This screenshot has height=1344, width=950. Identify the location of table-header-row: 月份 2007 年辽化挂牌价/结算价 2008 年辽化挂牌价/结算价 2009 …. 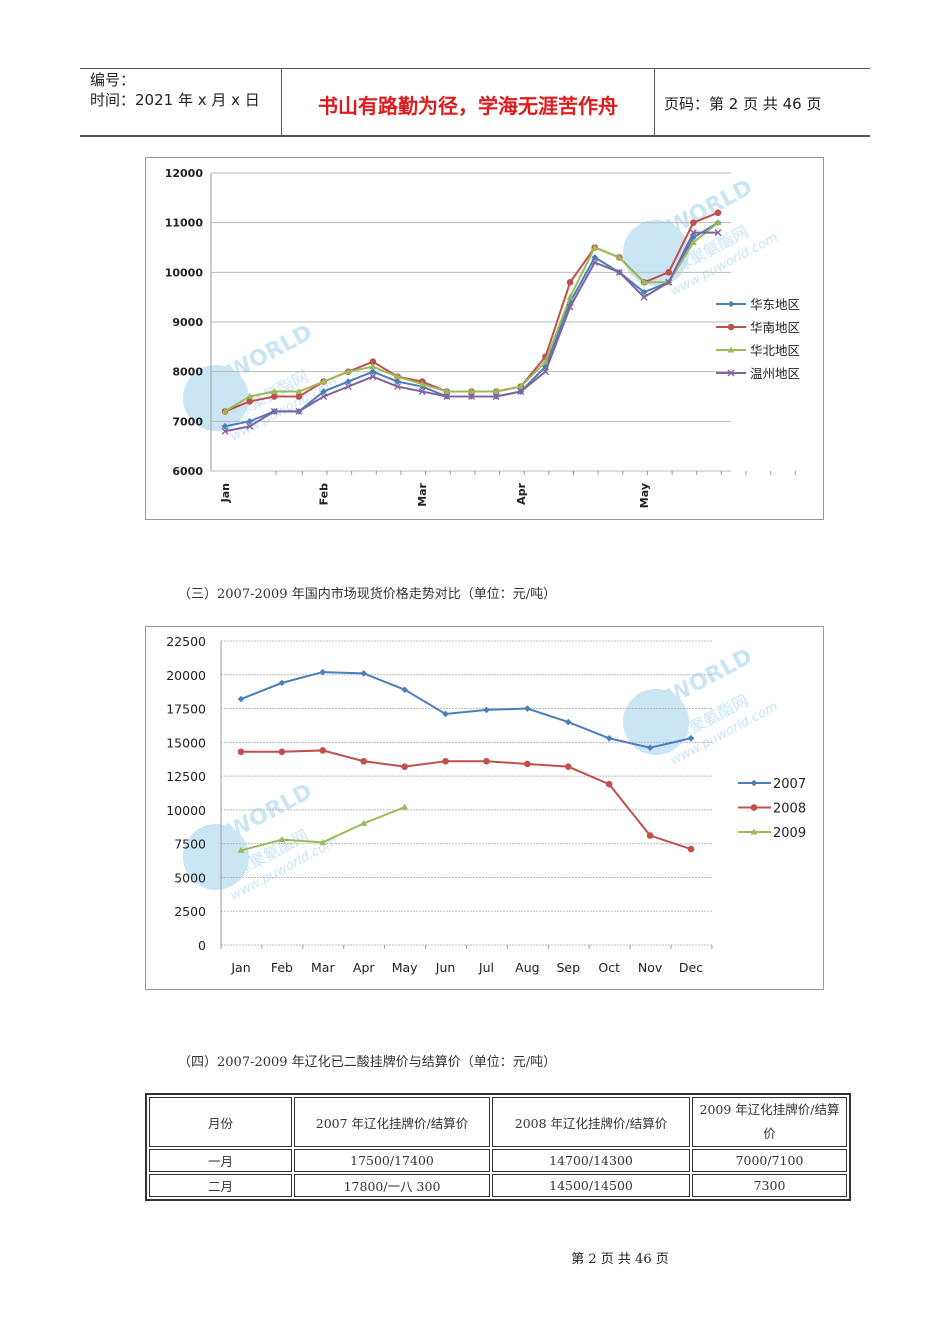
(498, 1122).